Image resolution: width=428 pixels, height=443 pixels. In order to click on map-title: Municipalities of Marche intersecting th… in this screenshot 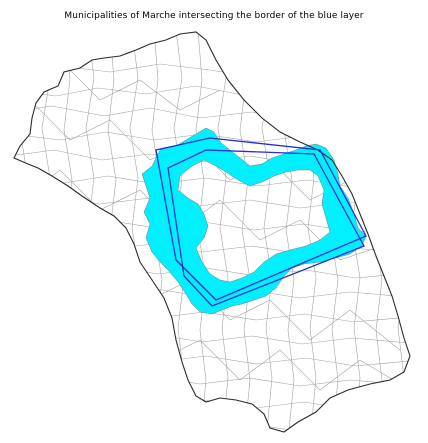, I will do `click(214, 16)`.